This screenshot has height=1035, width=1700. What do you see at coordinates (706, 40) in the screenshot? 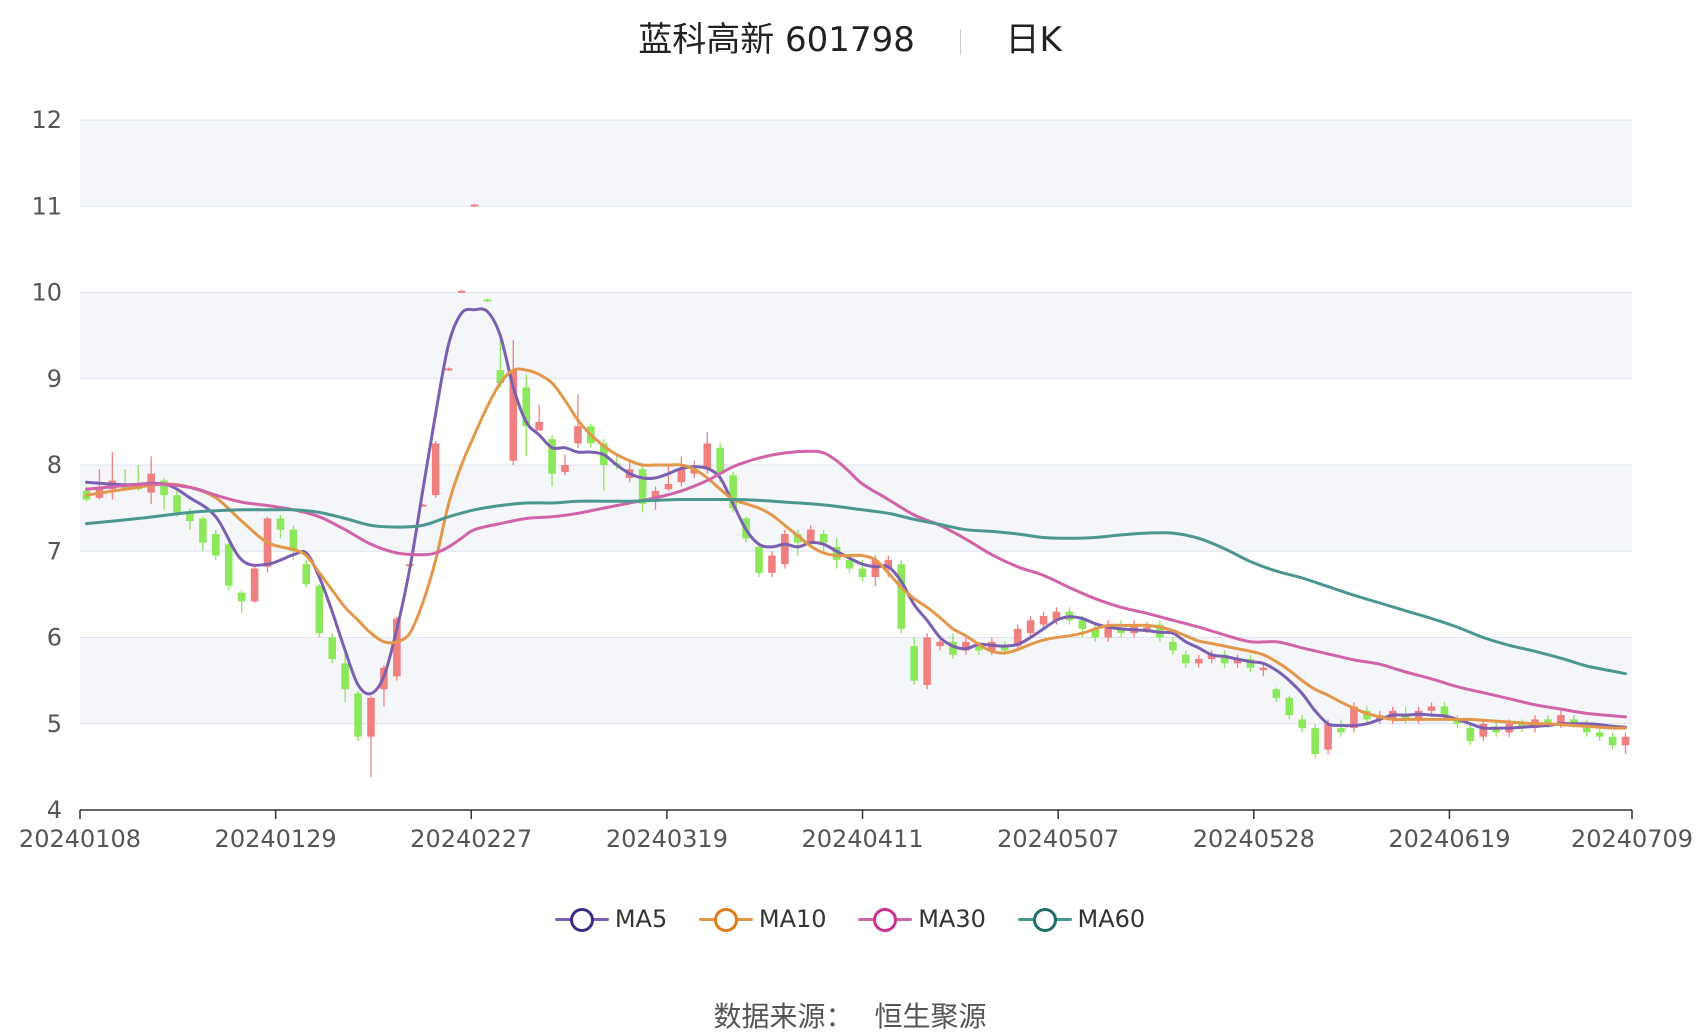
I see `stock-name: 蓝科高新` at bounding box center [706, 40].